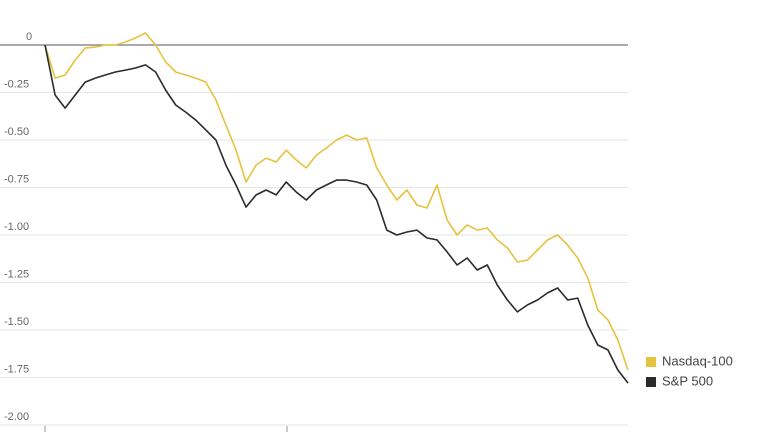 The height and width of the screenshot is (432, 768). What do you see at coordinates (16, 84) in the screenshot?
I see `y-tick-label: -0.25` at bounding box center [16, 84].